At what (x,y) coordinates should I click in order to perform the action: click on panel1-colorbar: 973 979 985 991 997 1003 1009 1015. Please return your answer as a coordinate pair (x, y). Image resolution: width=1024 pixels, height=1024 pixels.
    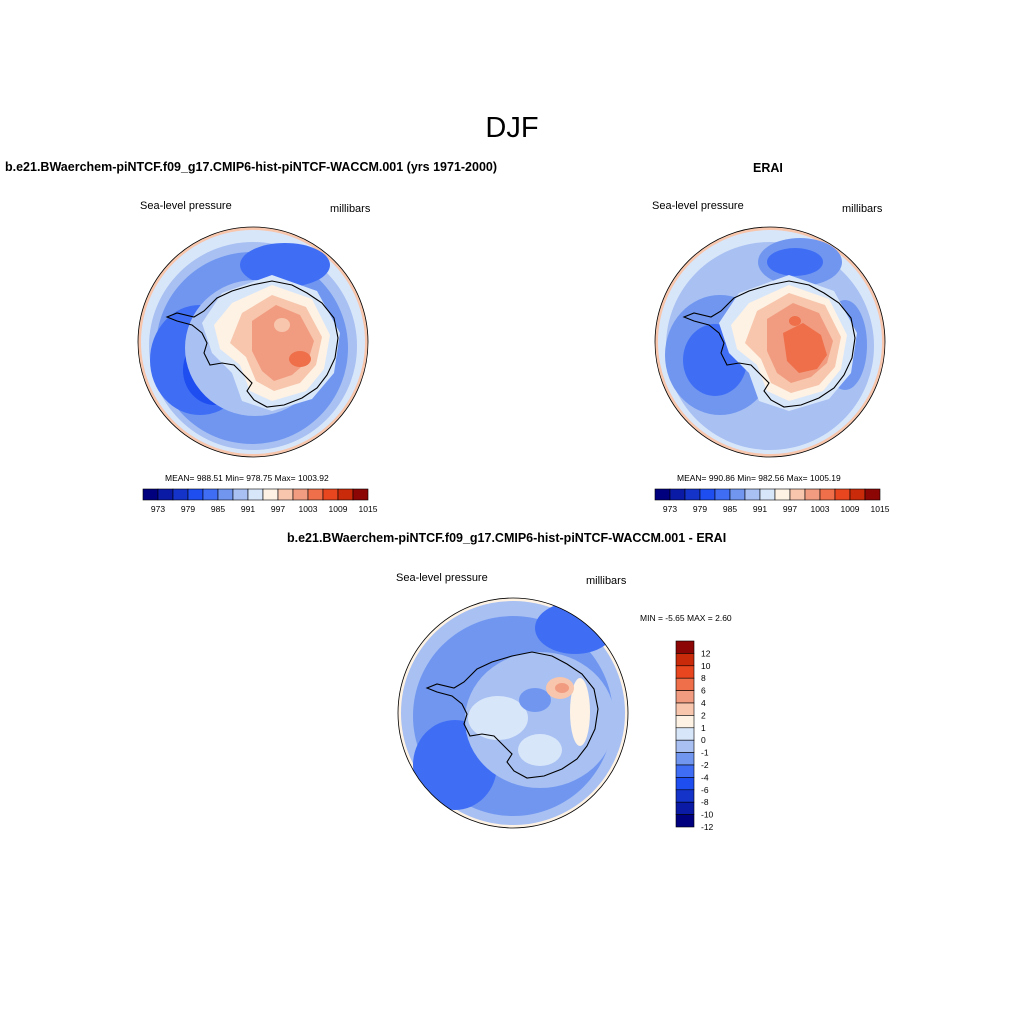
    Looking at the image, I should click on (260, 501).